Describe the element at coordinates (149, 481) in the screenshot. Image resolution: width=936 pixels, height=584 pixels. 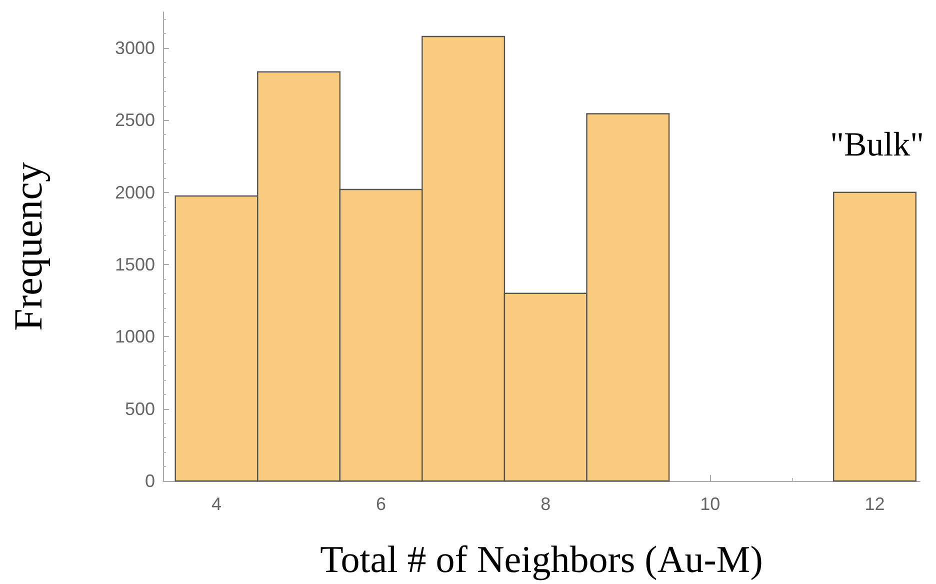
I see `y-tick-label: 0` at that location.